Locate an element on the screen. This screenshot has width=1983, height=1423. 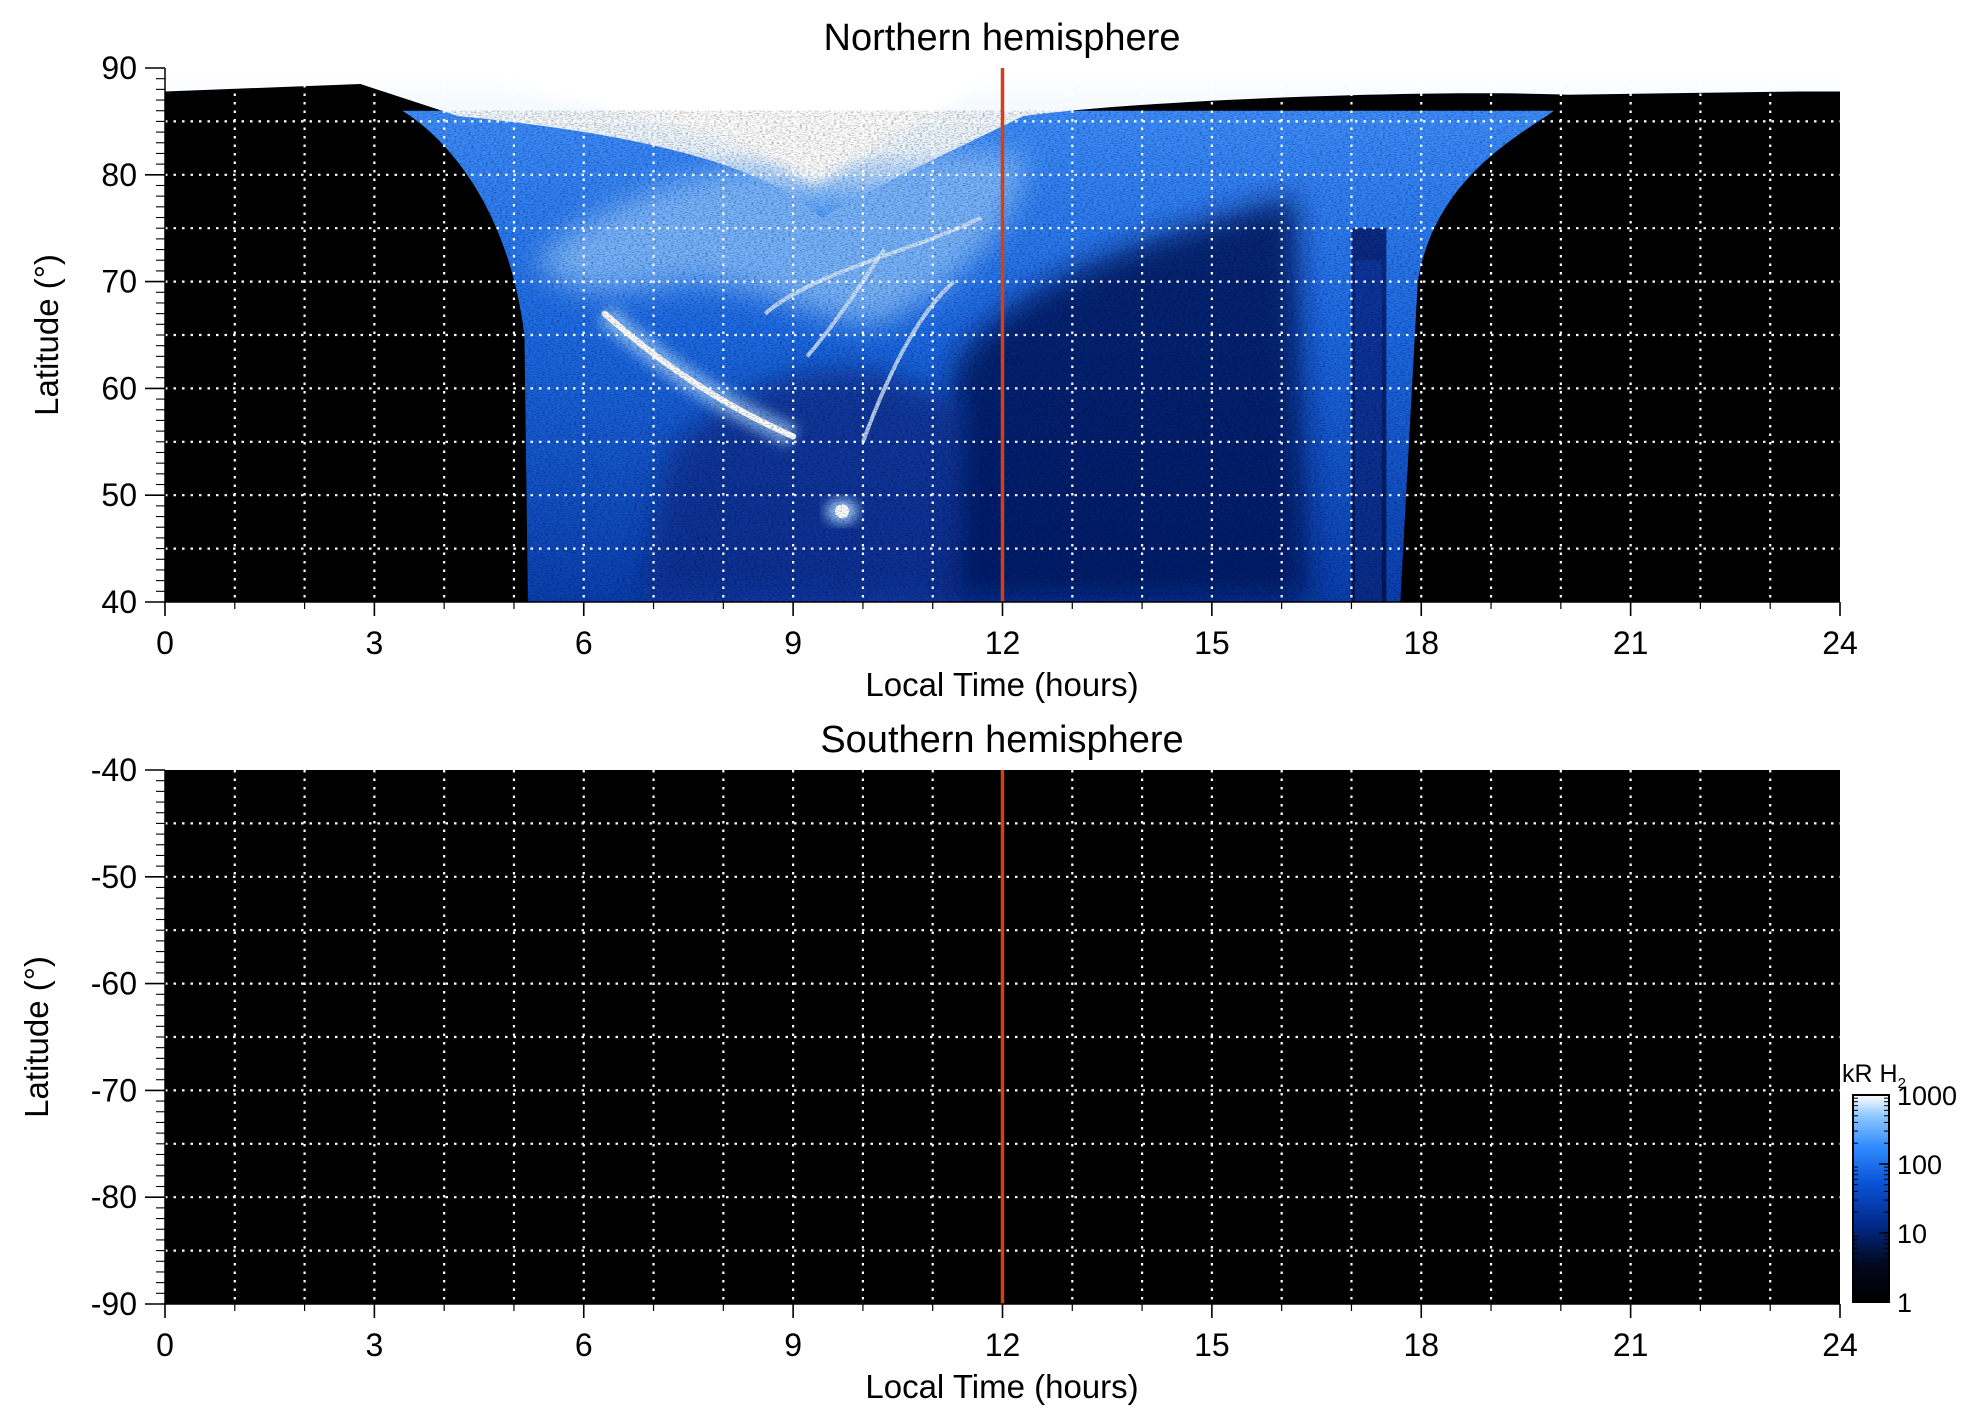
y-tick-label: 50 is located at coordinates (119, 495).